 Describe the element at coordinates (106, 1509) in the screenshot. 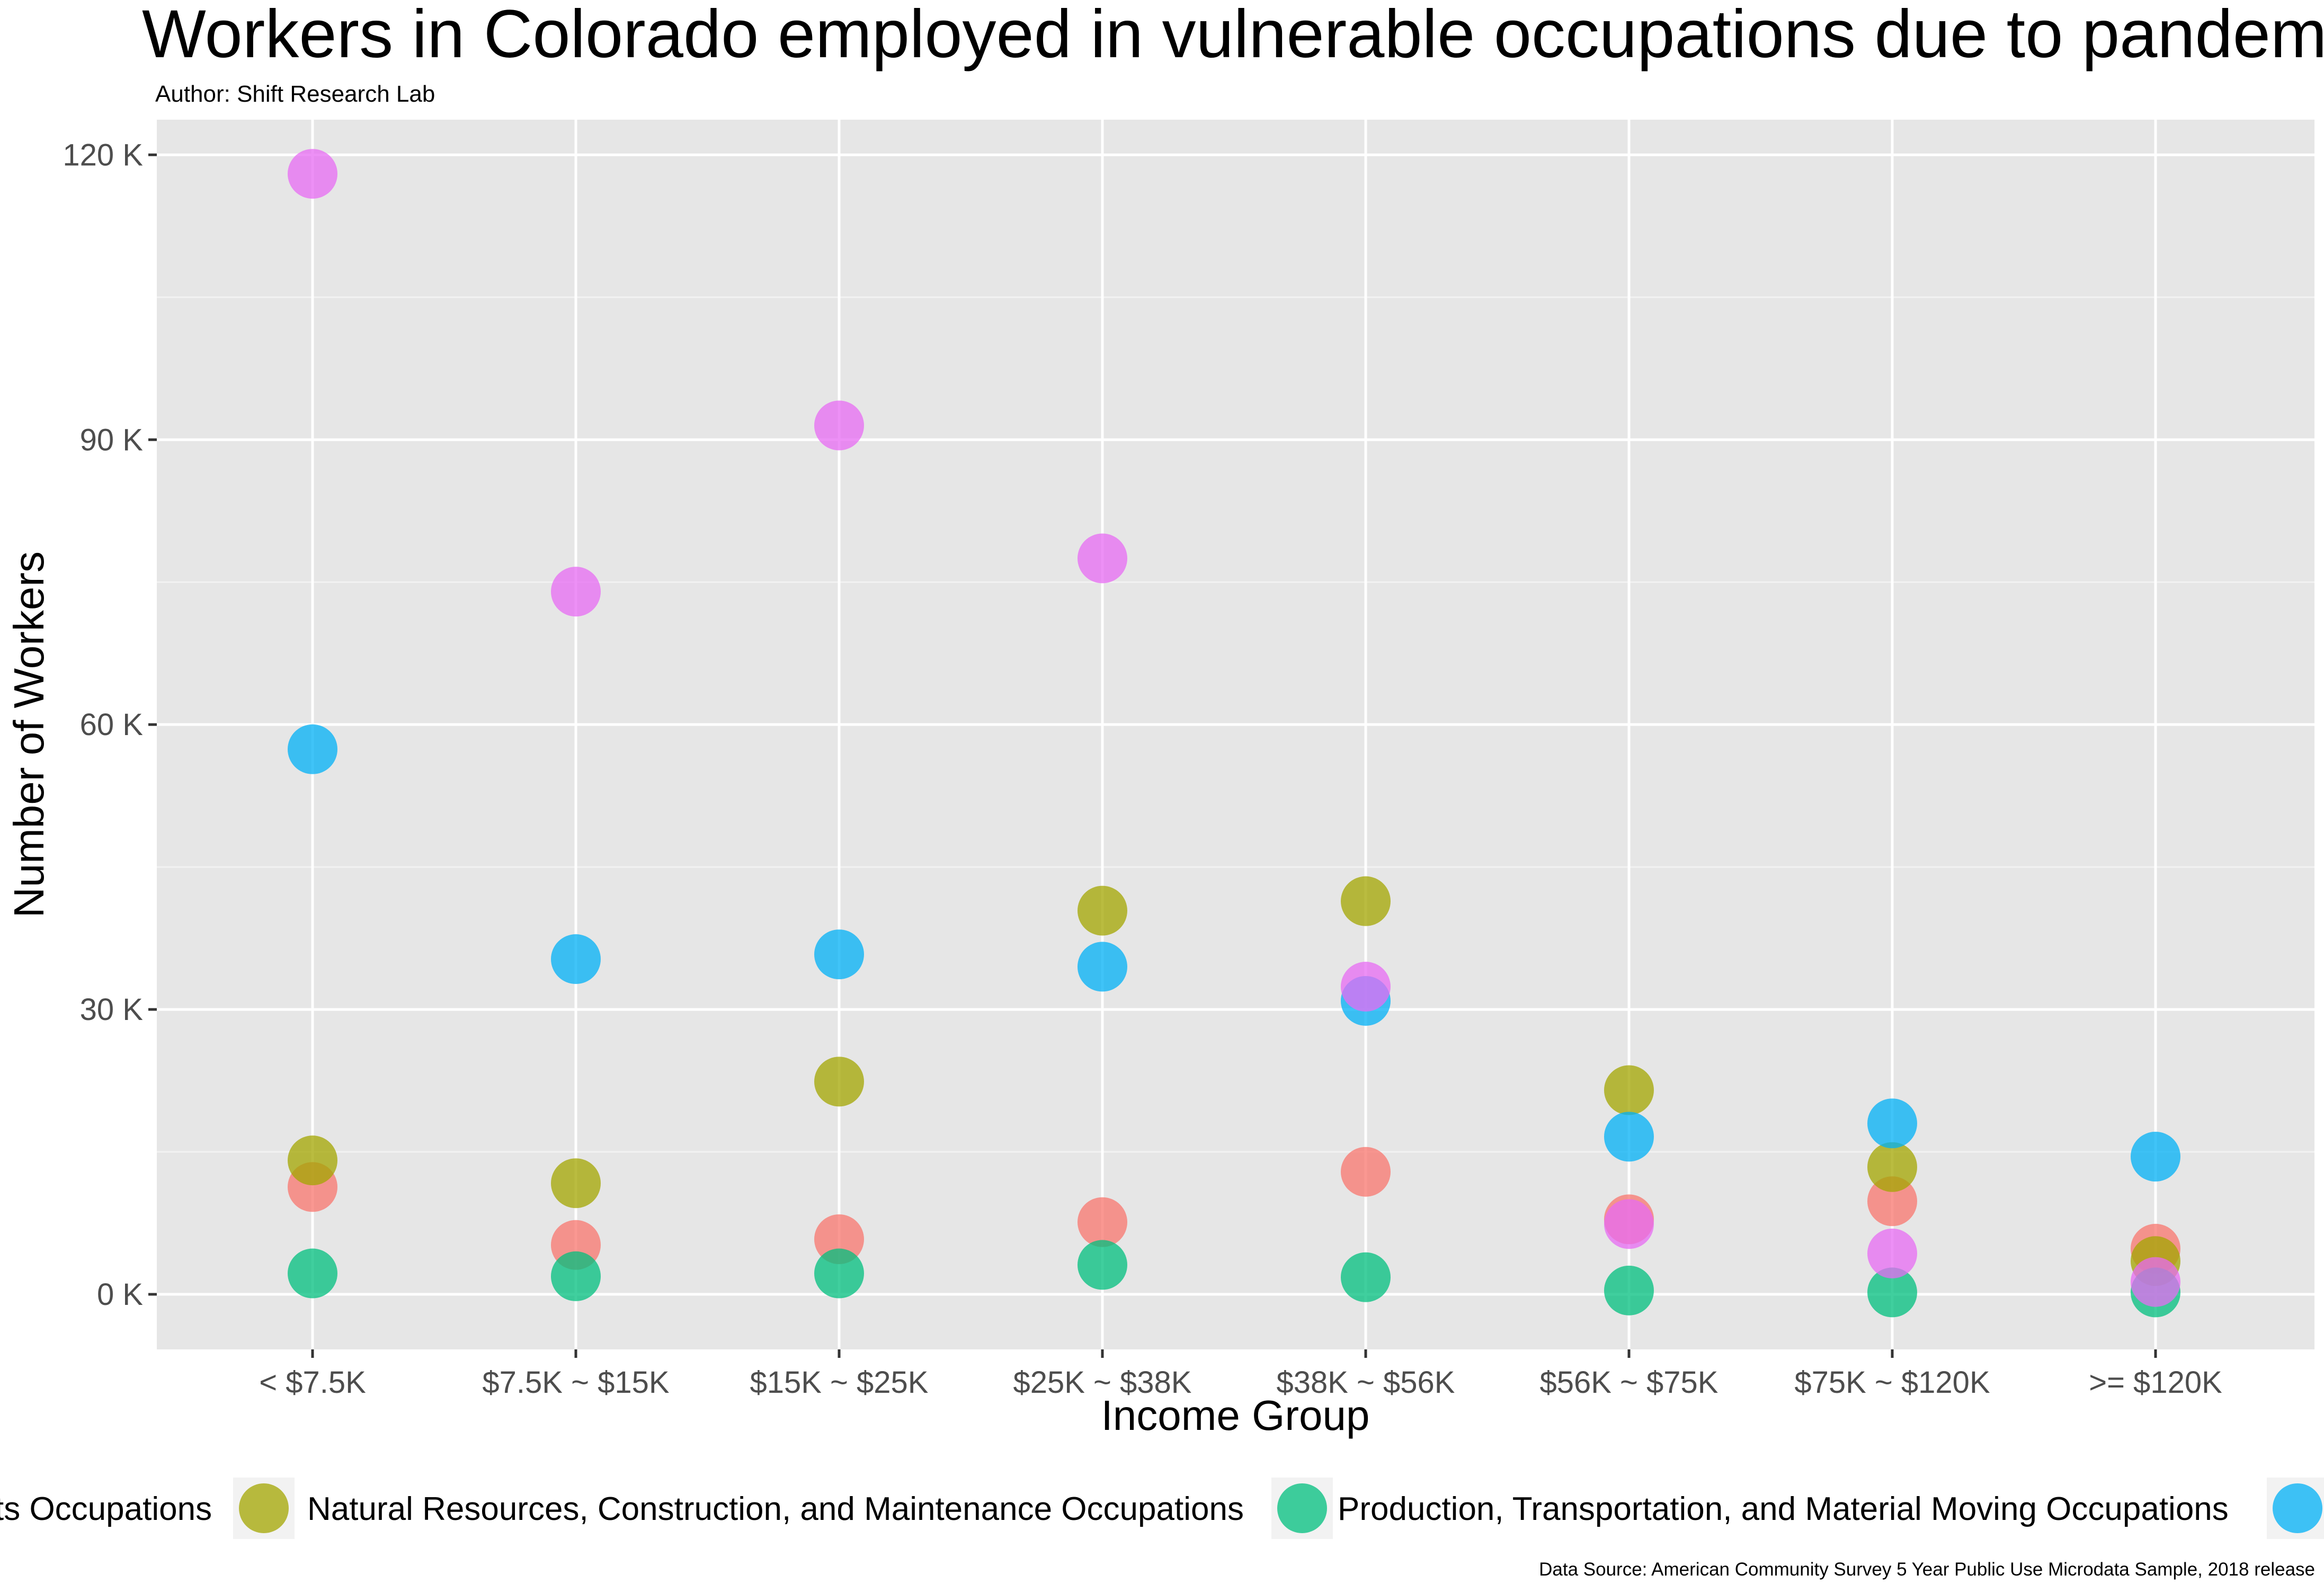

I see `legend-label: ts Occupations` at that location.